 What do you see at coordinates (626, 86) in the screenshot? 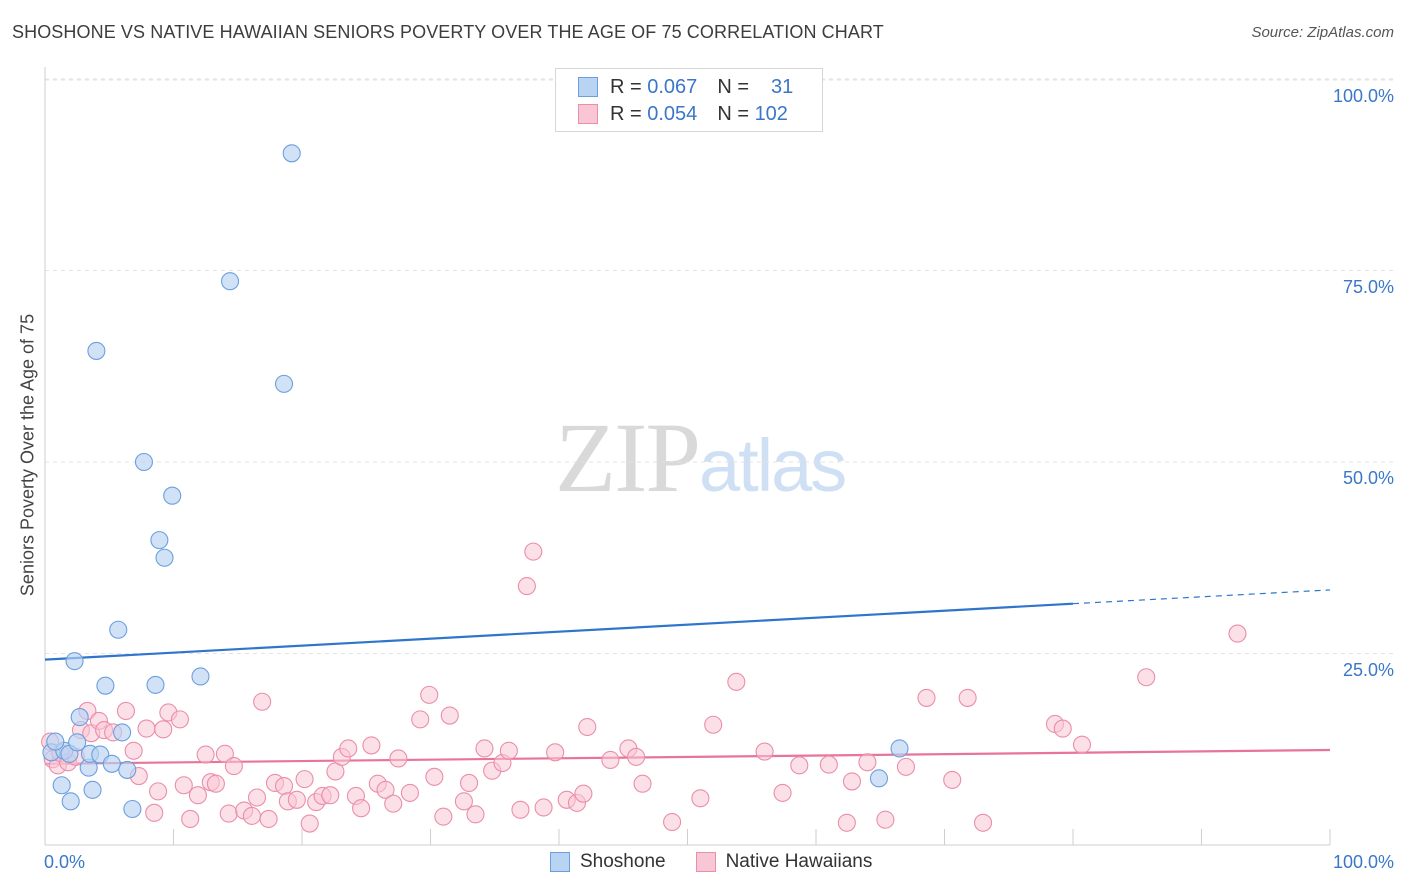
I see `r-label: R =` at bounding box center [626, 86].